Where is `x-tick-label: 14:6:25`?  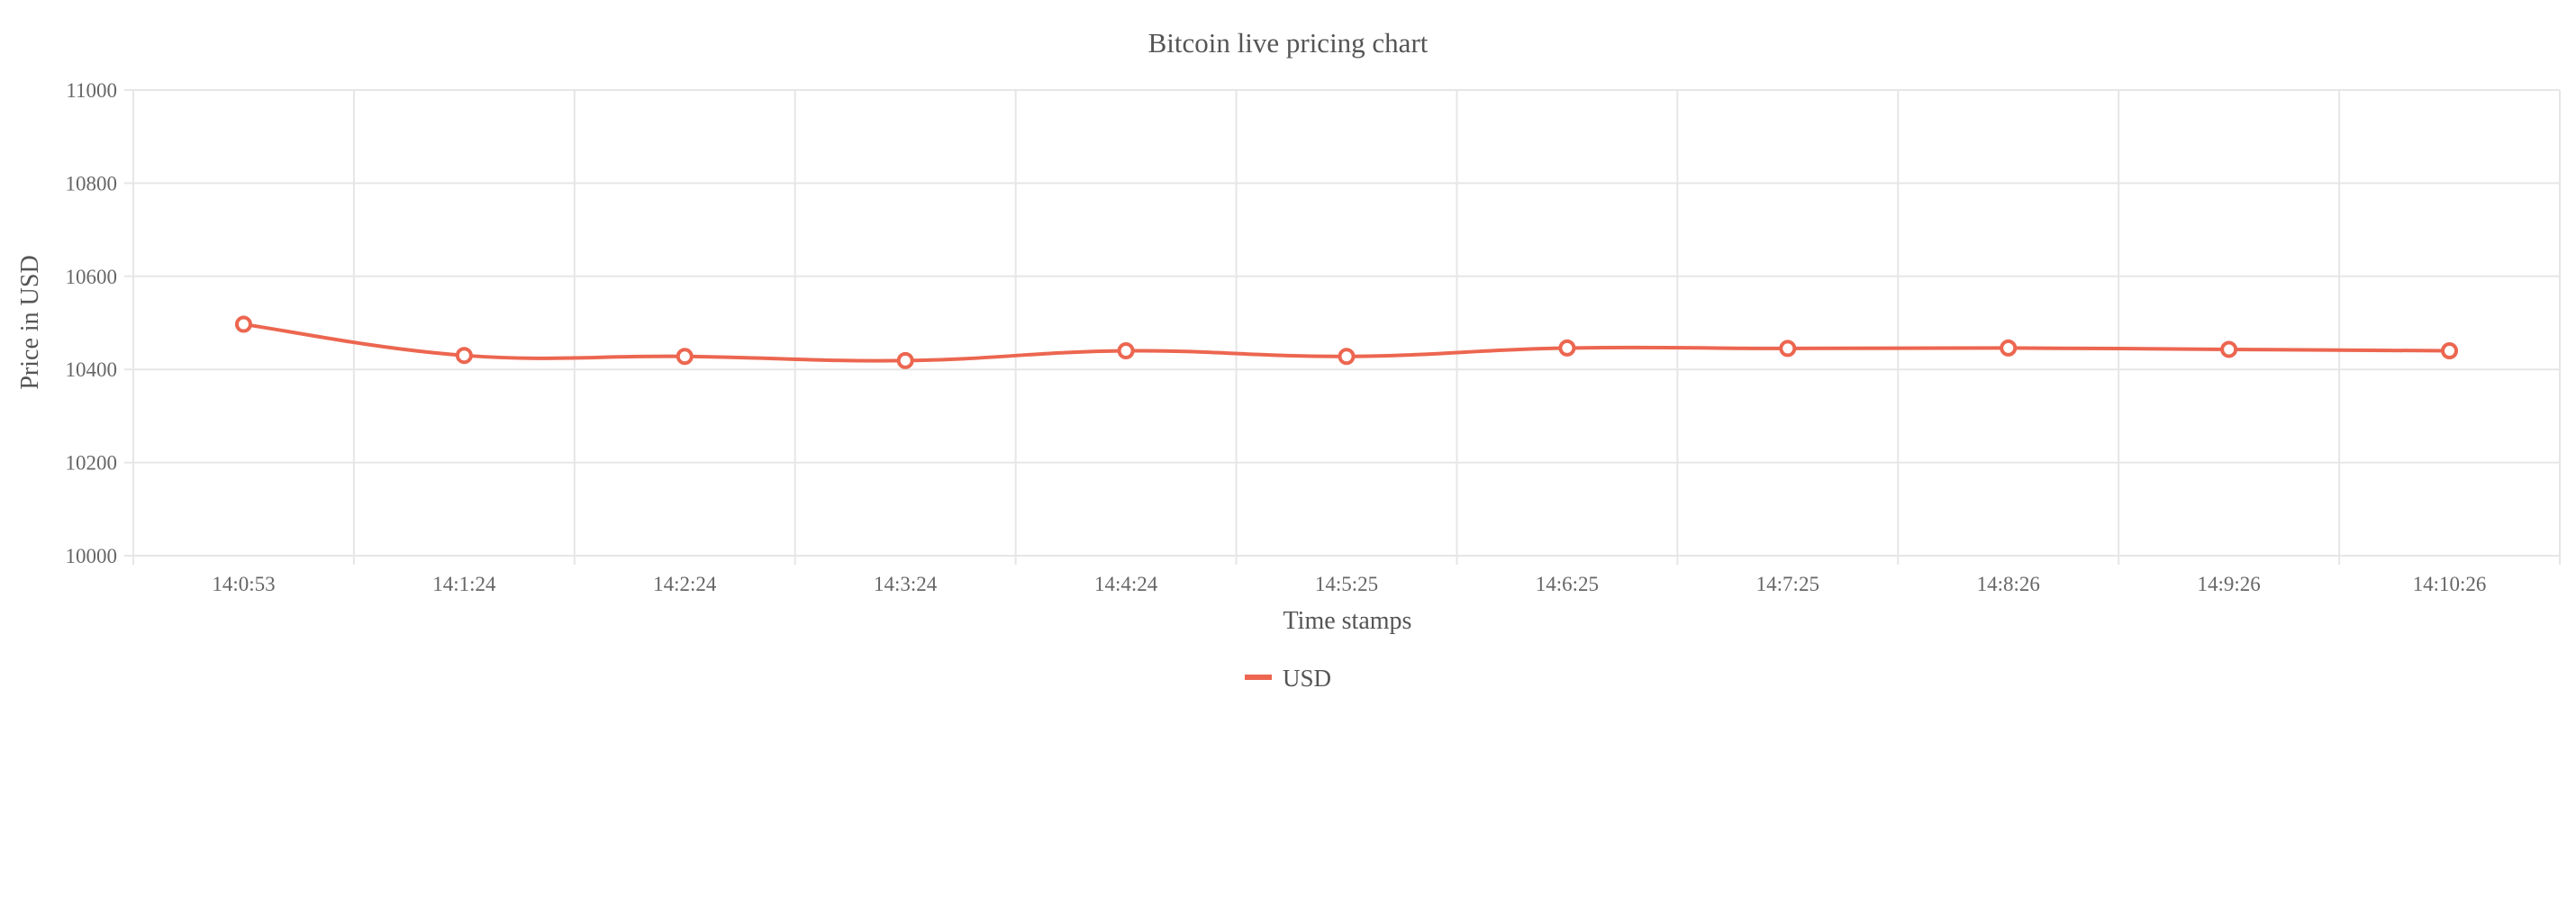
x-tick-label: 14:6:25 is located at coordinates (1567, 584).